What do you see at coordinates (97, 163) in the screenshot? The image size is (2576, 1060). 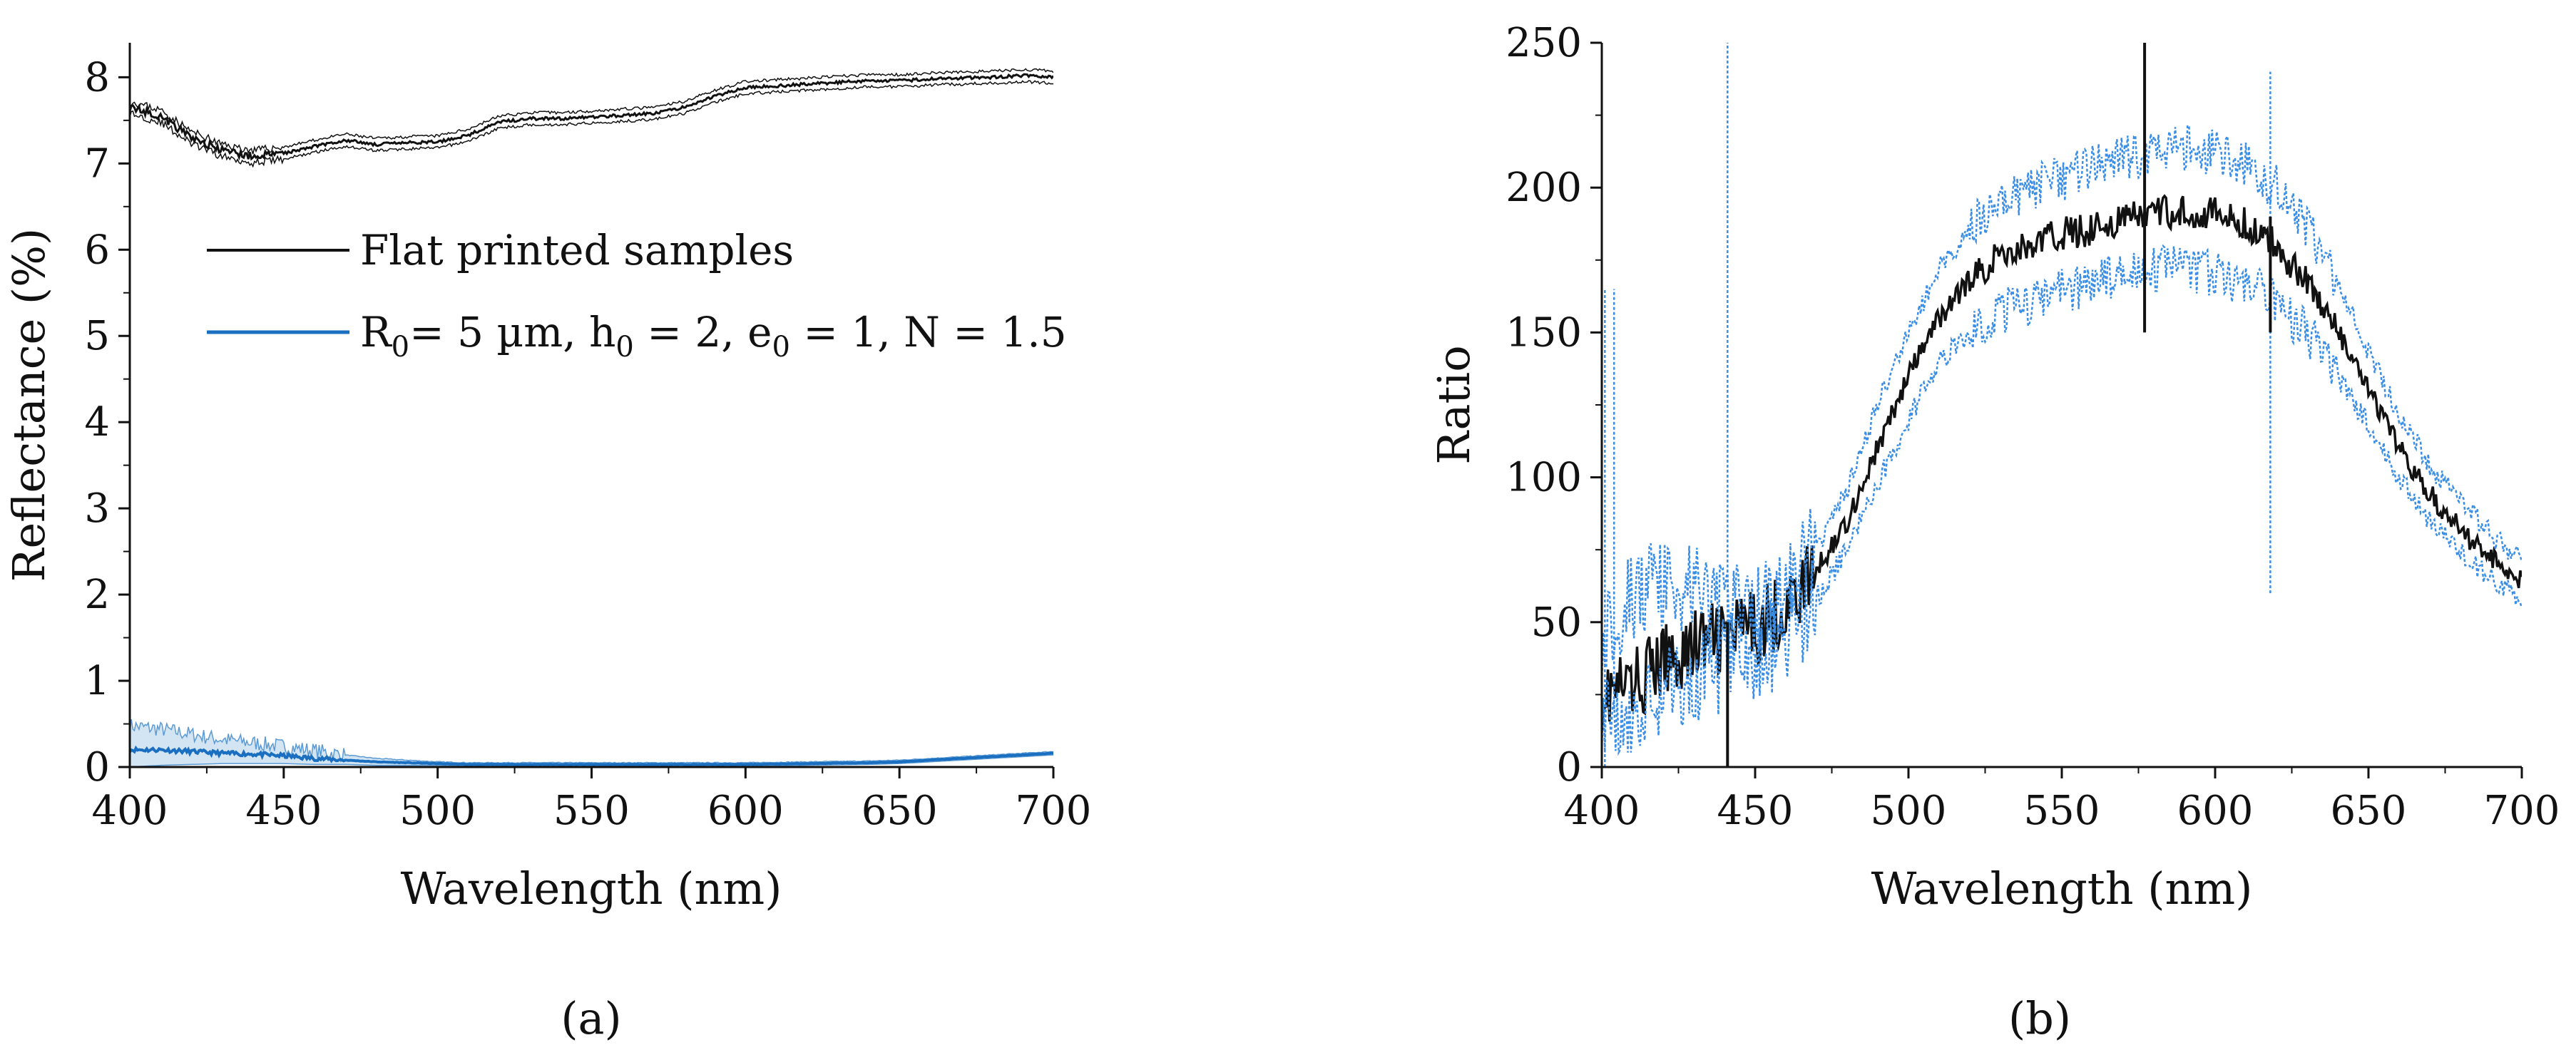 I see `panel-a-y-tick-label: 7` at bounding box center [97, 163].